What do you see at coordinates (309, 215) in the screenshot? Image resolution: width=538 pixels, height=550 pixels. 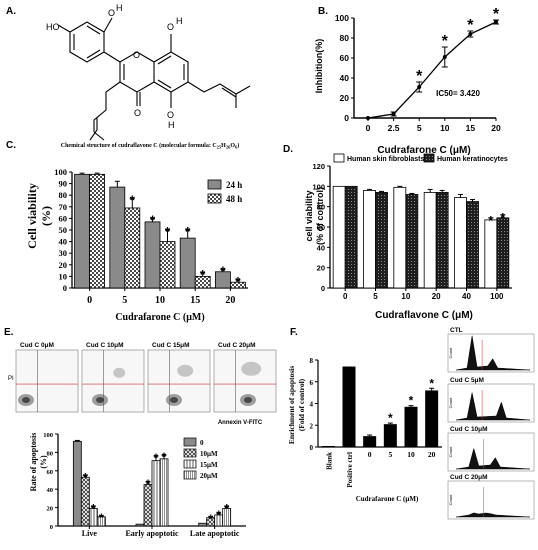 I see `panel-d-ylabel-1: cell viability` at bounding box center [309, 215].